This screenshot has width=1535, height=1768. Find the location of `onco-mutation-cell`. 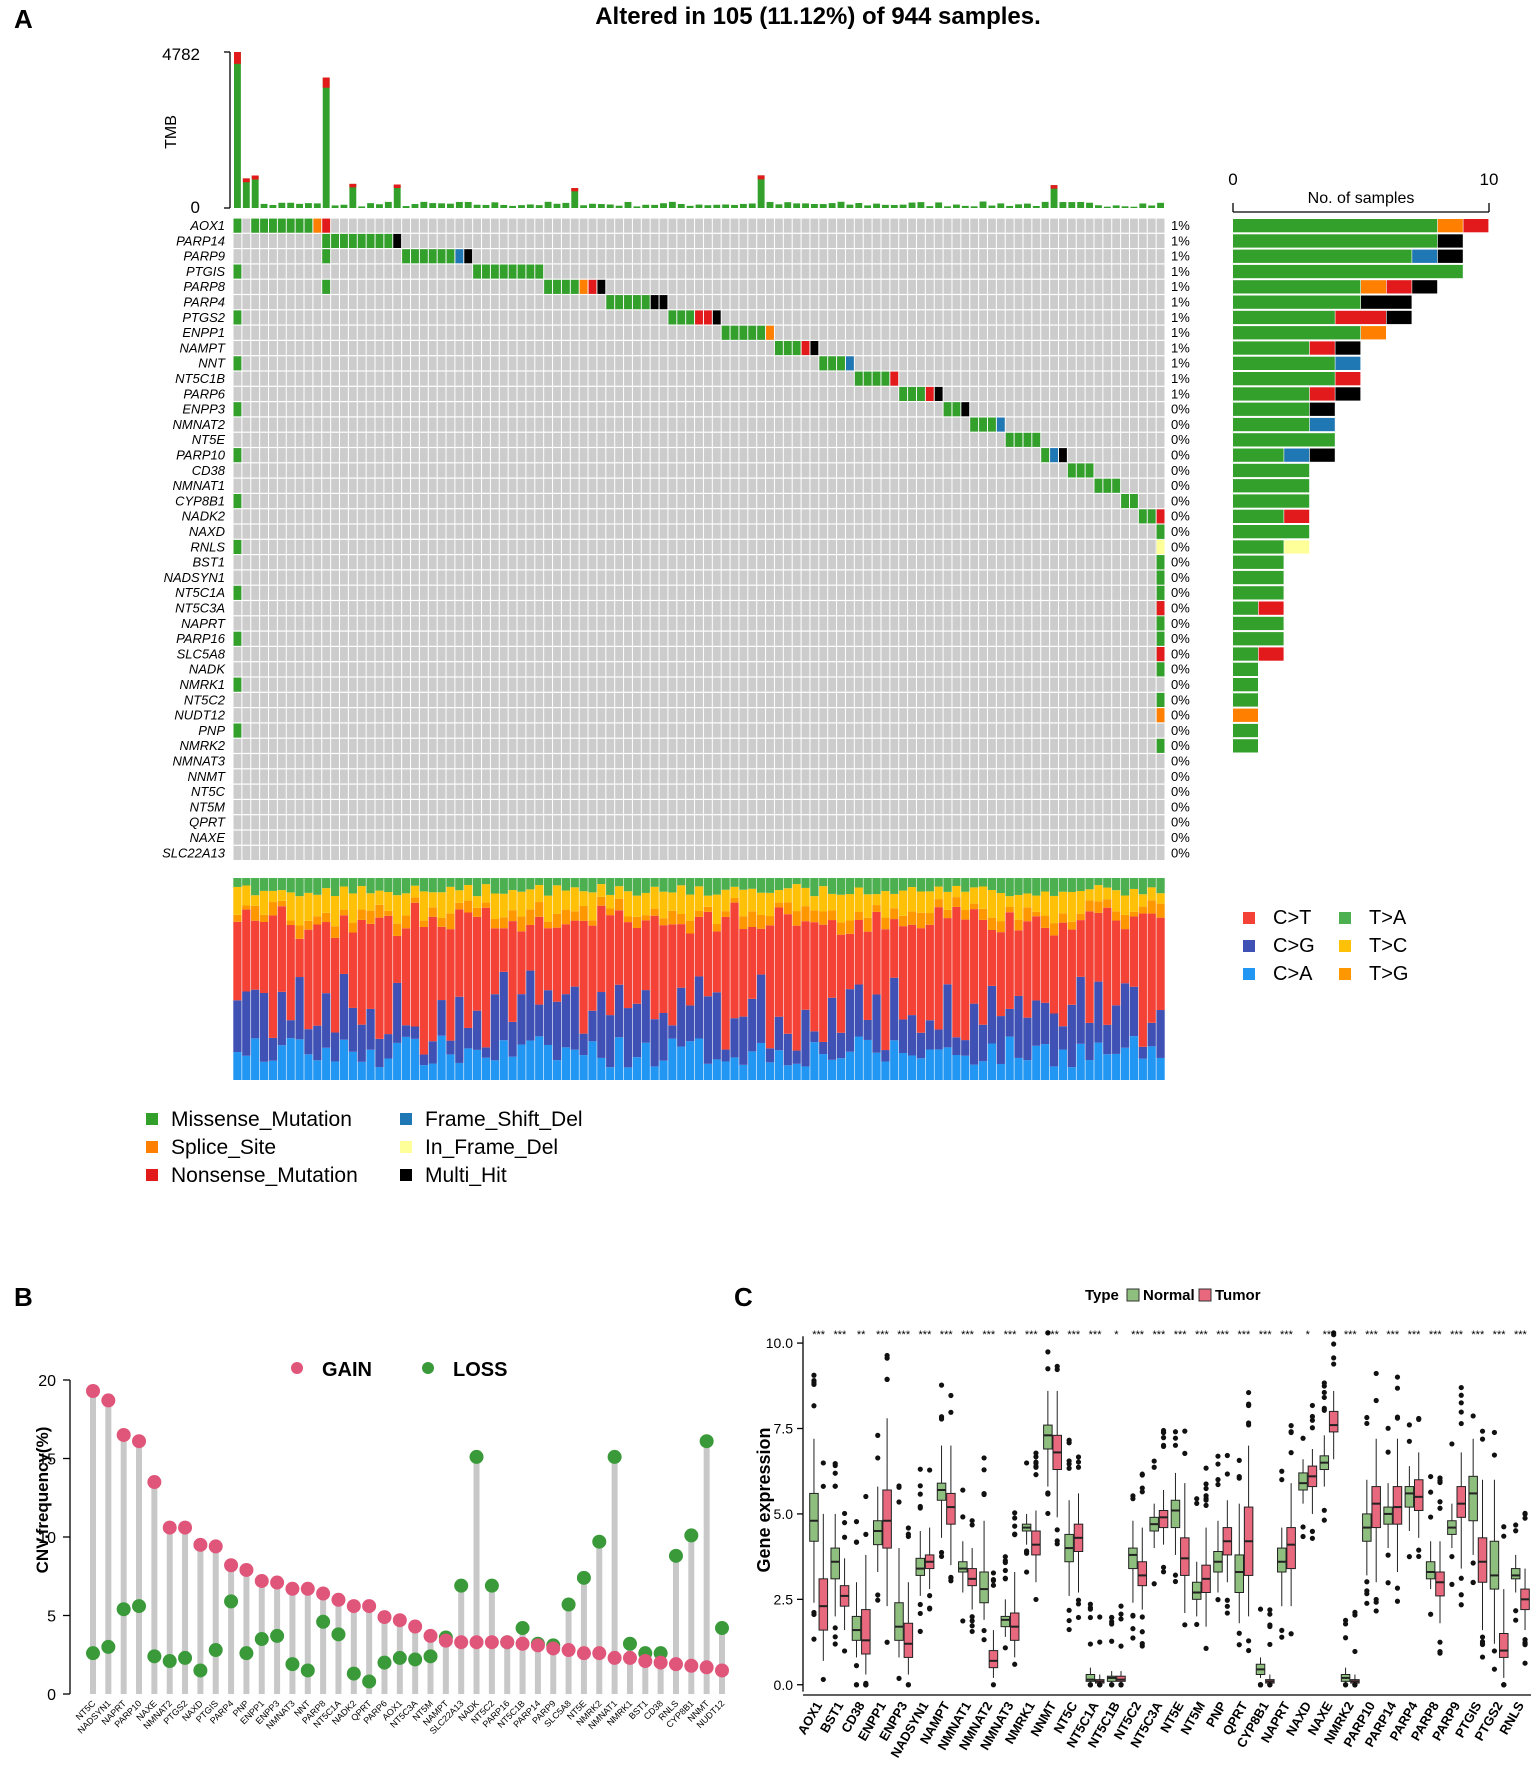

onco-mutation-cell is located at coordinates (663, 302).